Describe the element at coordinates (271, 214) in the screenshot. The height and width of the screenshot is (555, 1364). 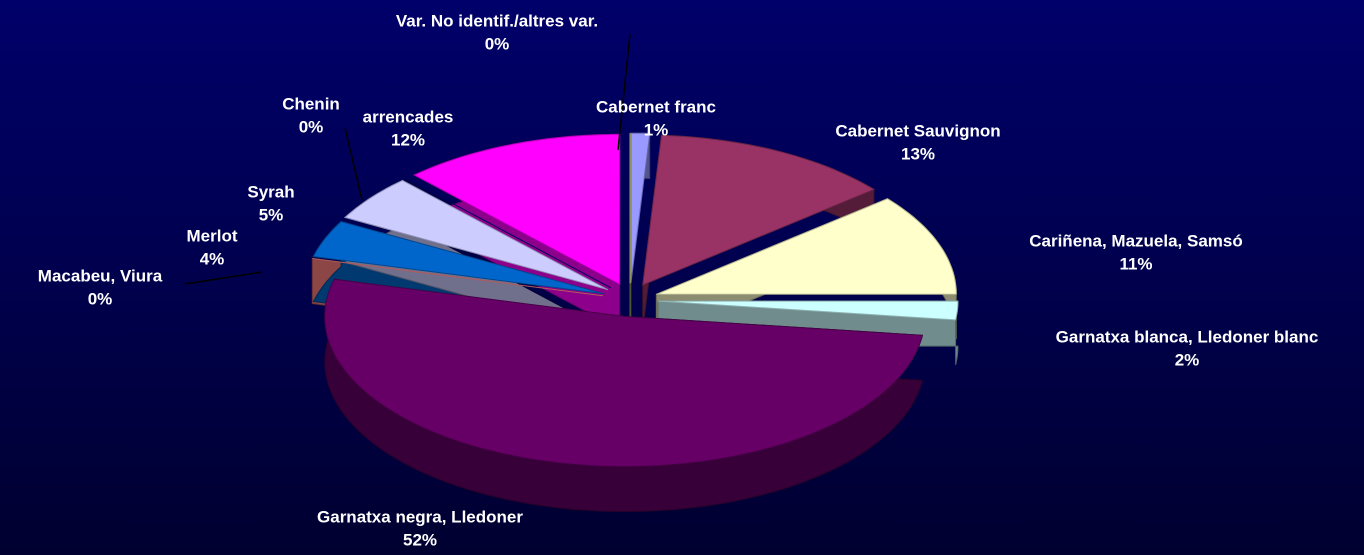
I see `slice-value-label: 5%` at that location.